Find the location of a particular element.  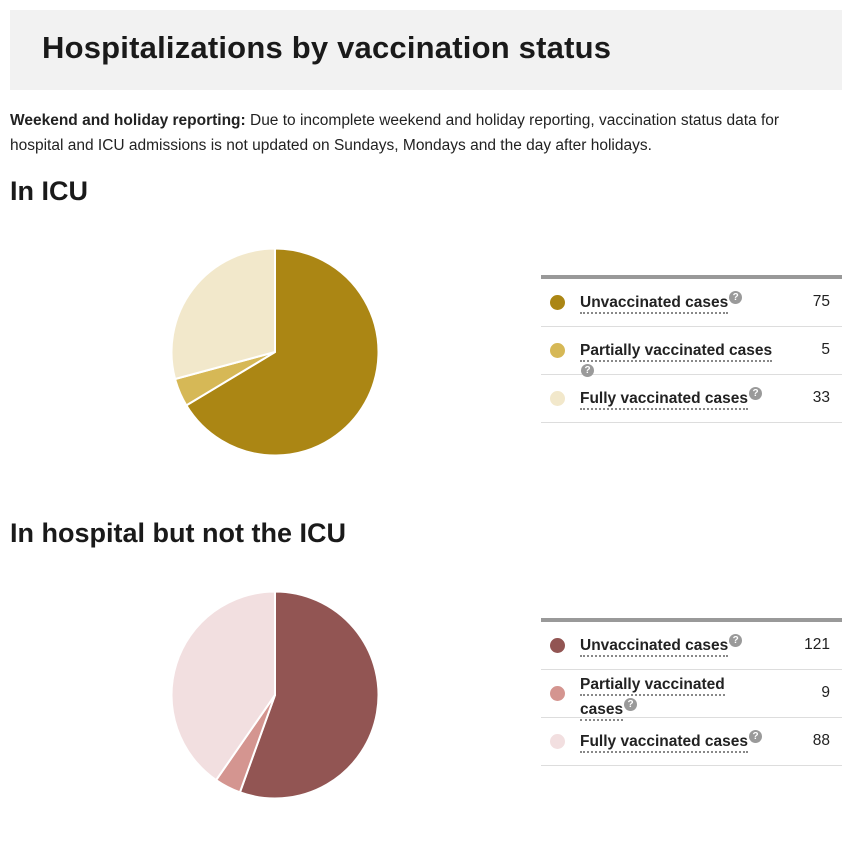

page-header: Hospitalizations by vaccination status is located at coordinates (426, 50).